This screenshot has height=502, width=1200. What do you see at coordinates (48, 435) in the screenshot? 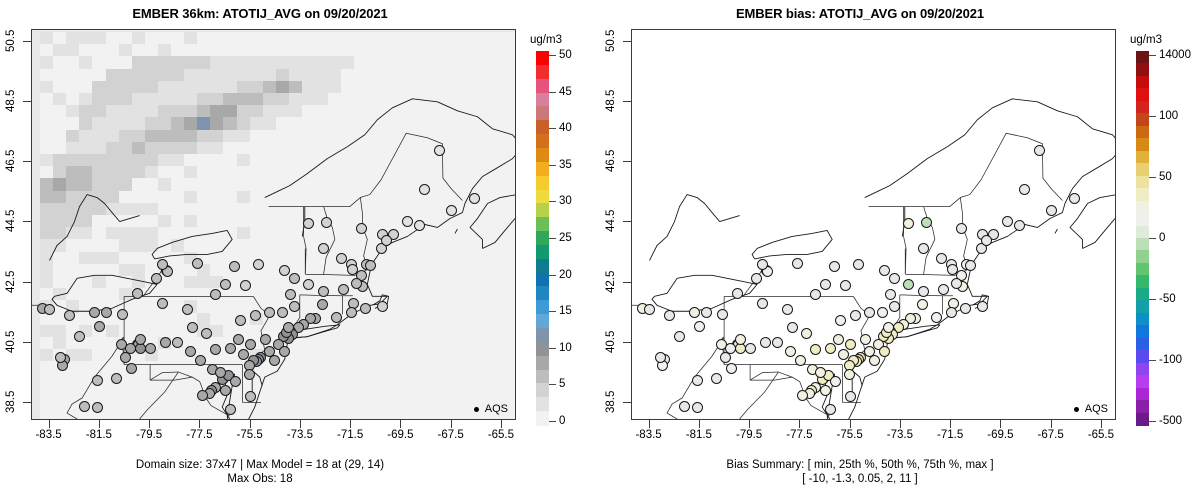
I see `x-tick-label: -83.5` at bounding box center [48, 435].